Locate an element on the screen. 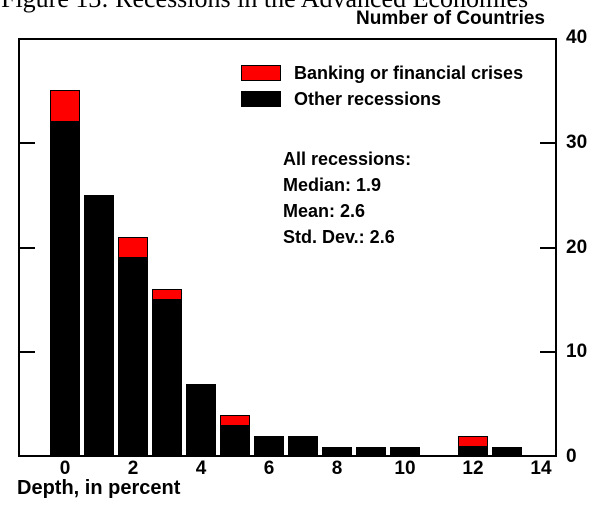 Image resolution: width=600 pixels, height=520 pixels. x-tick-label-8: 8 is located at coordinates (337, 468).